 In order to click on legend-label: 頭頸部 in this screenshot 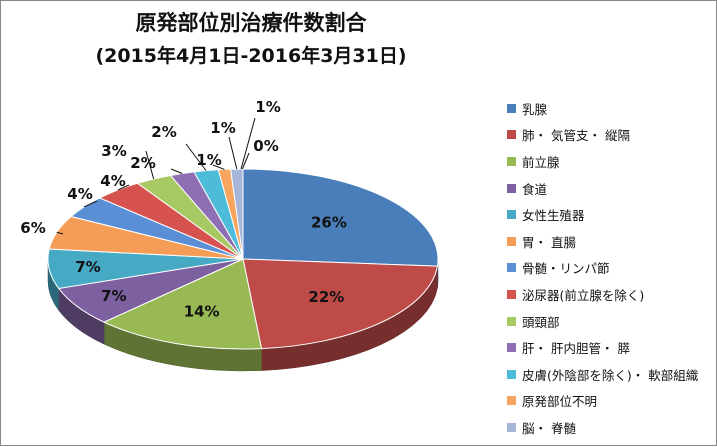, I will do `click(541, 322)`.